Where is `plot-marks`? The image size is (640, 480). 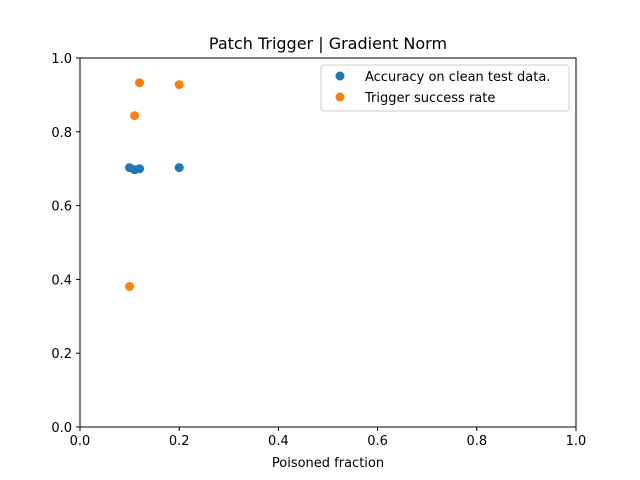
plot-marks is located at coordinates (154, 184).